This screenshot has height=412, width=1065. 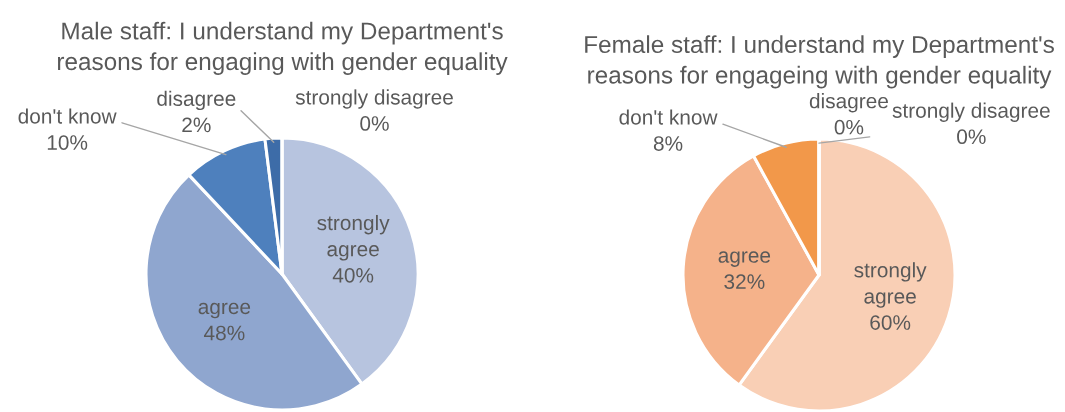 What do you see at coordinates (890, 322) in the screenshot?
I see `data-label: 60%` at bounding box center [890, 322].